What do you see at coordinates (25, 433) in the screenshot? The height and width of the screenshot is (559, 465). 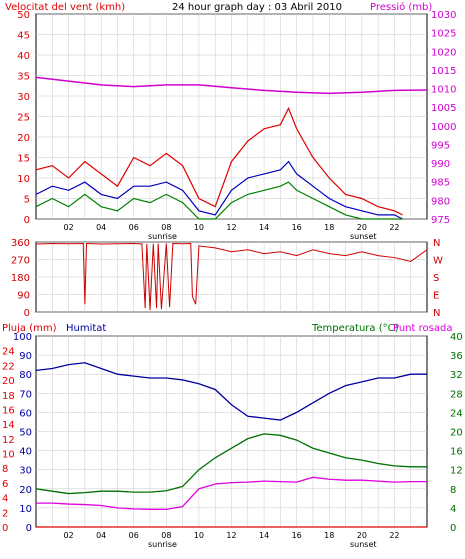 I see `humidity-tick-label: 50` at bounding box center [25, 433].